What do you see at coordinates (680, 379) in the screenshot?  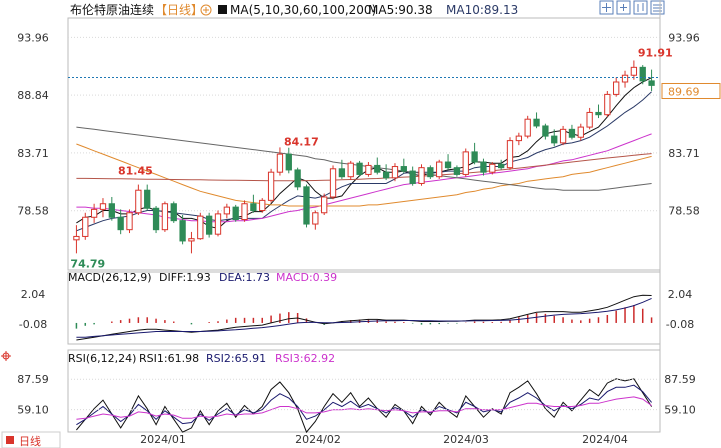 I see `rsi-tick-right-0: 87.59` at bounding box center [680, 379].